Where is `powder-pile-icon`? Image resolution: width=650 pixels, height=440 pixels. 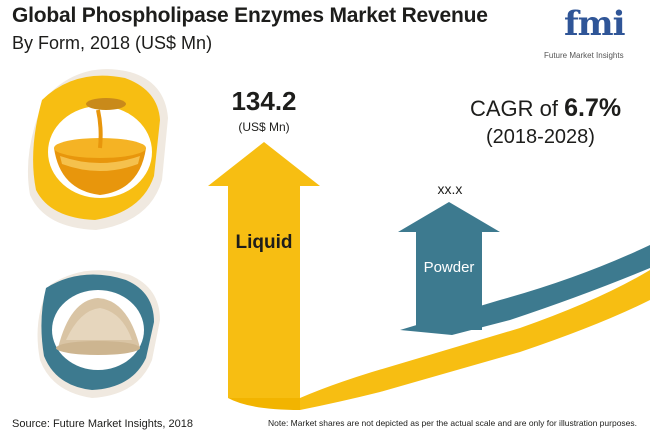
powder-pile-icon is located at coordinates (98, 326).